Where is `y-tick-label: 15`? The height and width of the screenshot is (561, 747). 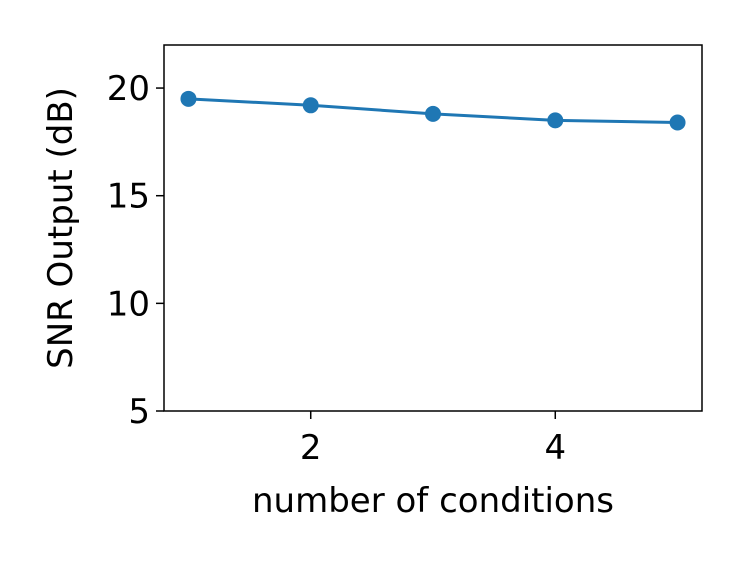 y-tick-label: 15 is located at coordinates (128, 197).